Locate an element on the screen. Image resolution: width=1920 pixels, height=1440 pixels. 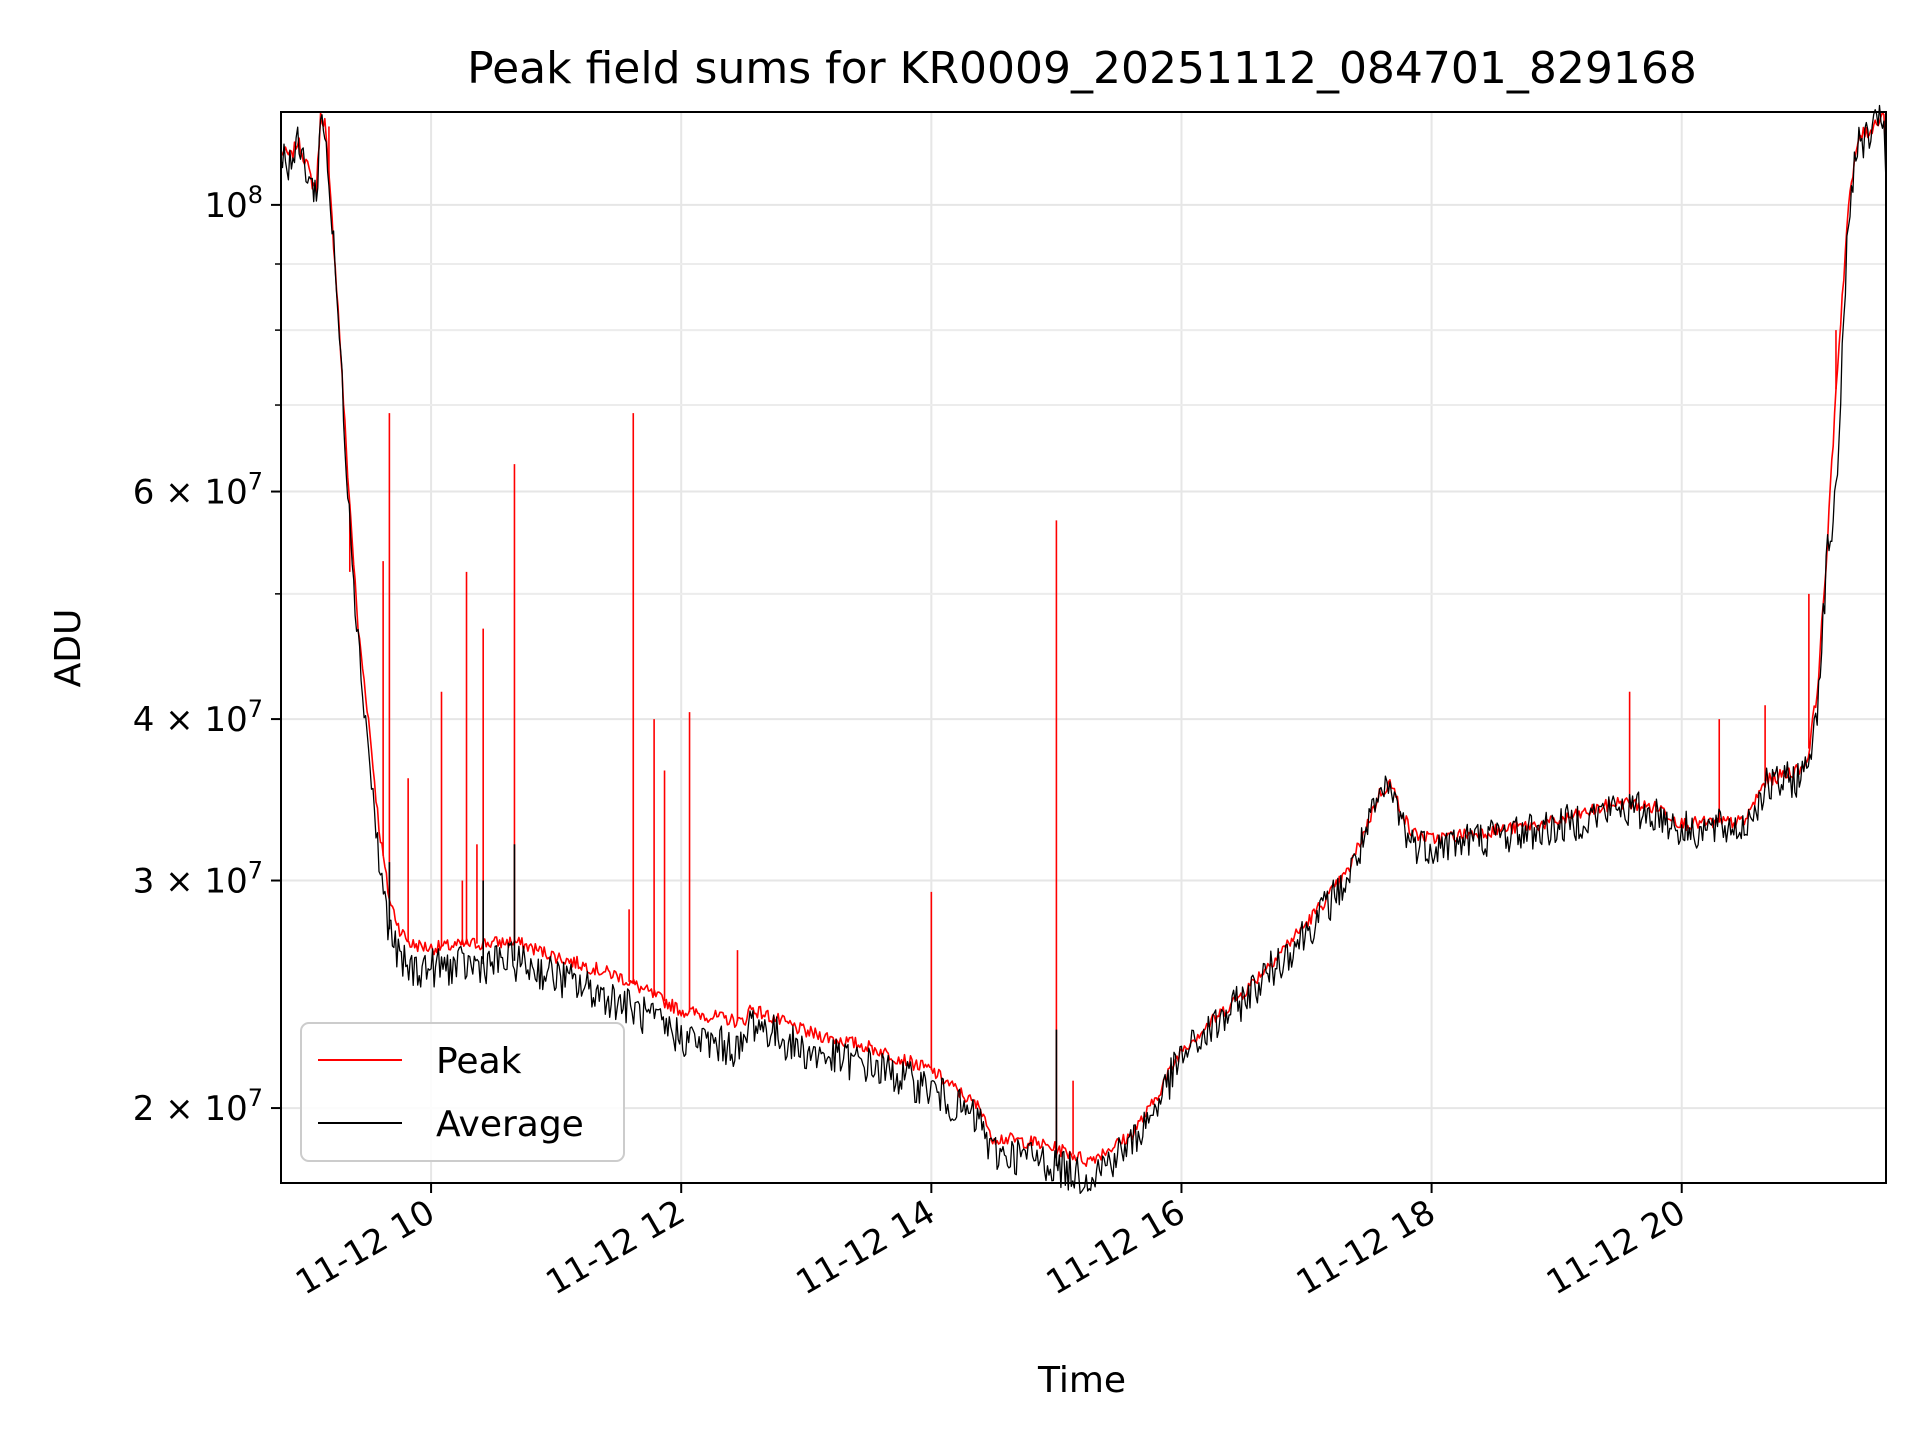
y-tick-label: 108 is located at coordinates (233, 203).